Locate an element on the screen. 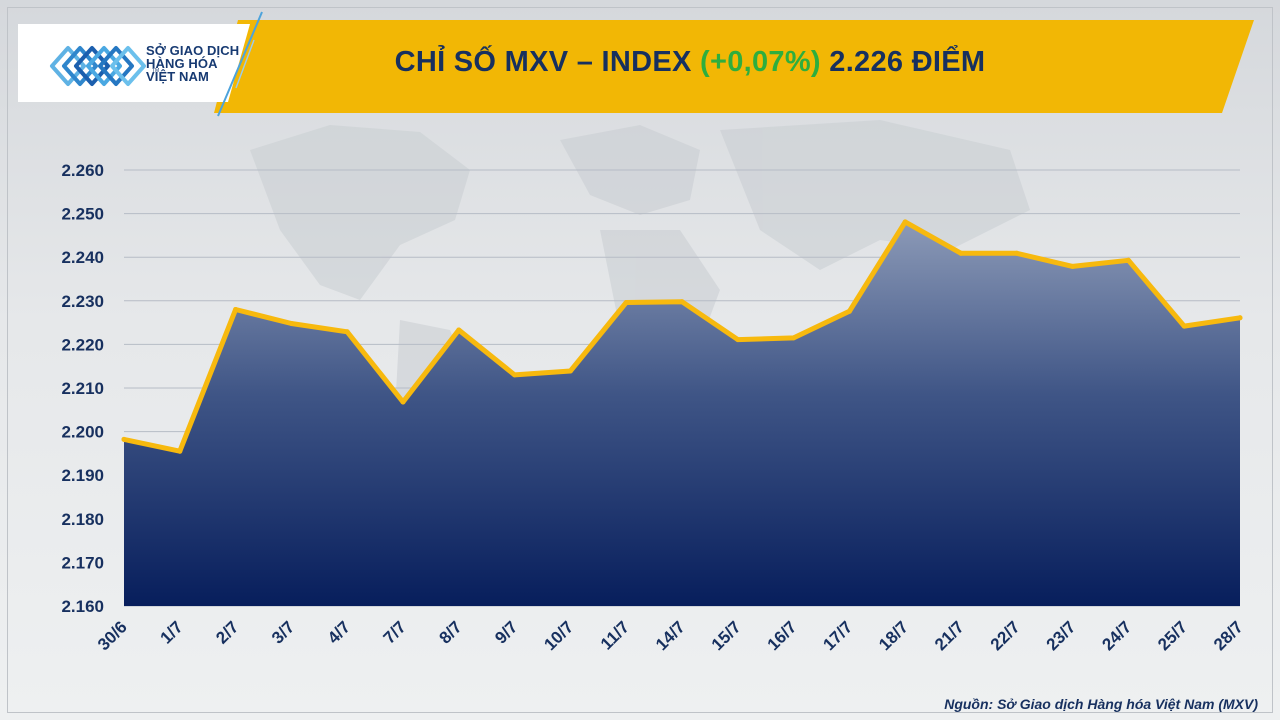 The height and width of the screenshot is (720, 1280). y-tick-label: 2.180 is located at coordinates (82, 519).